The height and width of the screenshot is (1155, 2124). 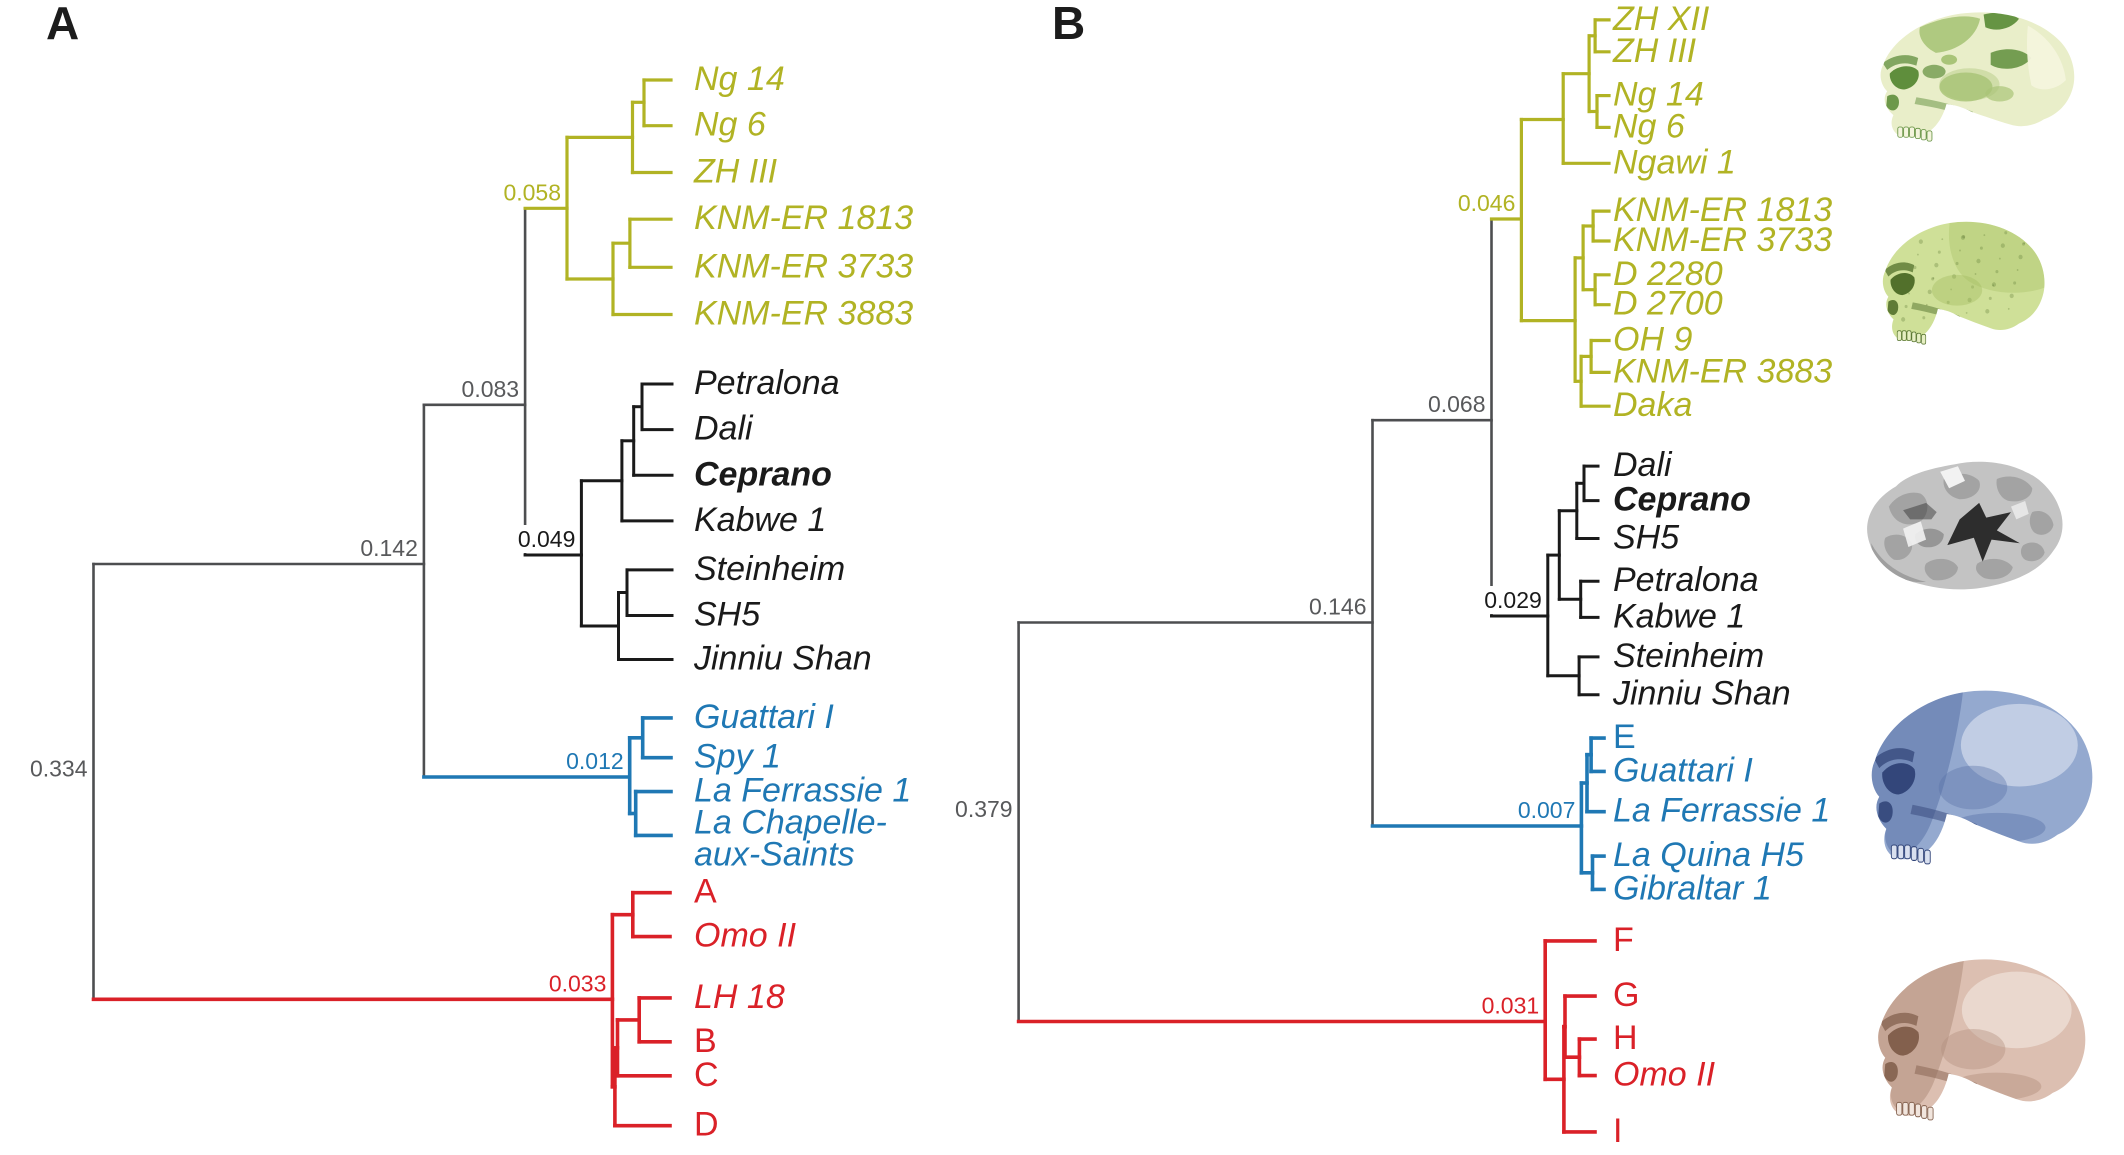 What do you see at coordinates (1661, 19) in the screenshot?
I see `leaf-label: ZH XII` at bounding box center [1661, 19].